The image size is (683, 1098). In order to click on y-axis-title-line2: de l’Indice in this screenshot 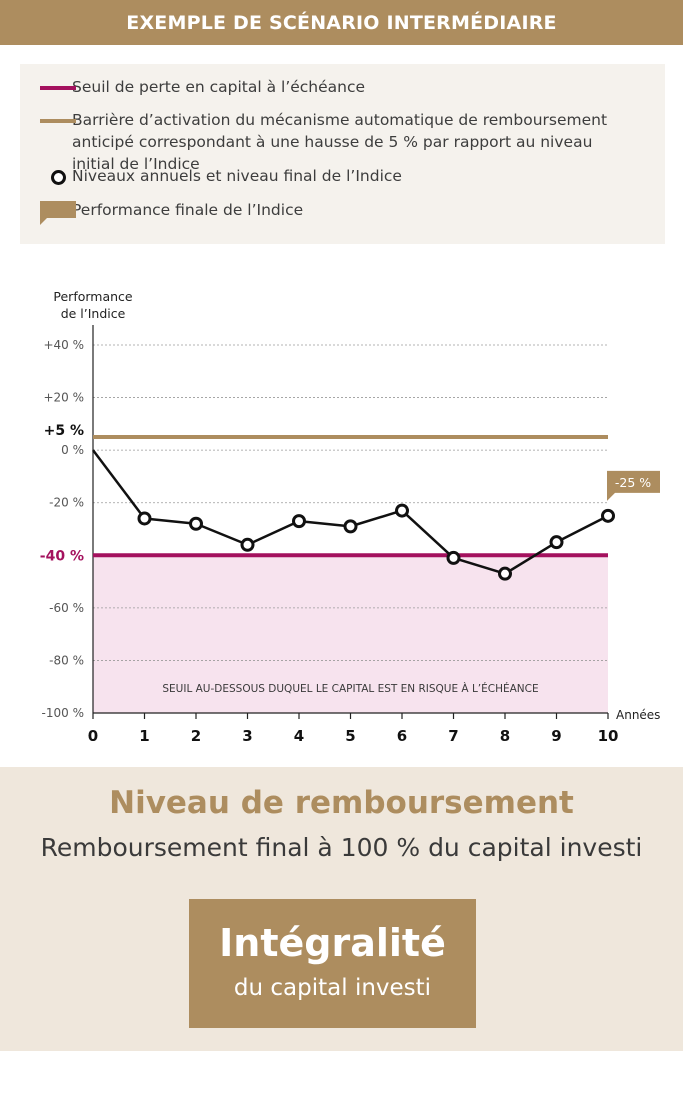, I will do `click(93, 313)`.